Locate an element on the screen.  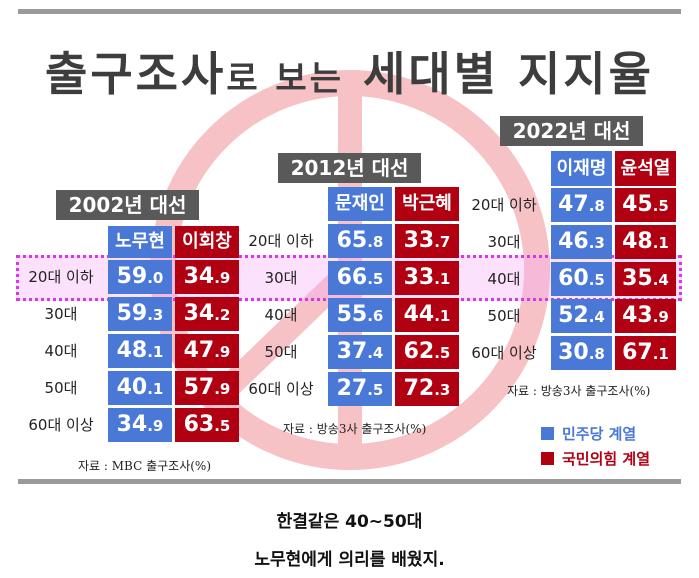
vote-share-conservative: 48.1 is located at coordinates (645, 242).